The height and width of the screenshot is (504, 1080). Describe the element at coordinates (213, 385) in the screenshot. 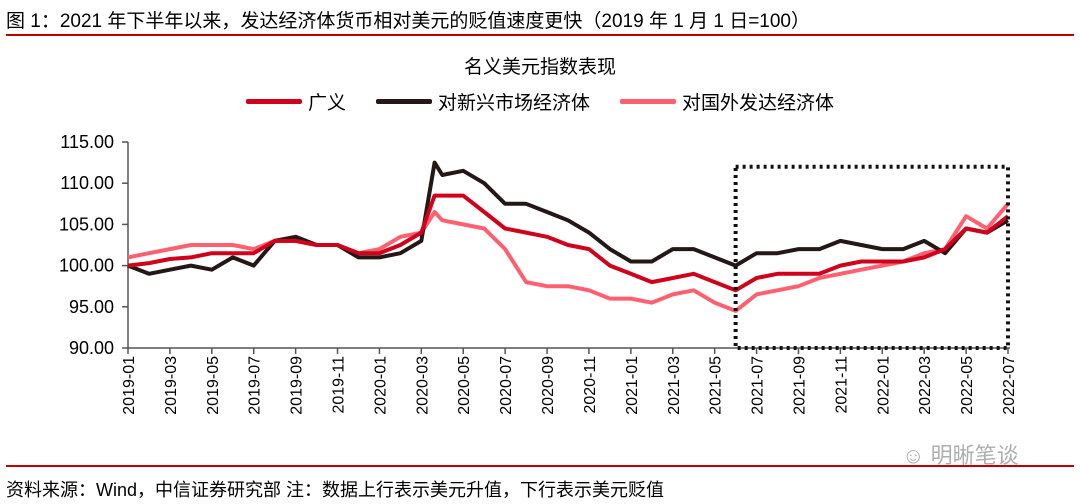

I see `x-tick-label: 2019-05` at that location.